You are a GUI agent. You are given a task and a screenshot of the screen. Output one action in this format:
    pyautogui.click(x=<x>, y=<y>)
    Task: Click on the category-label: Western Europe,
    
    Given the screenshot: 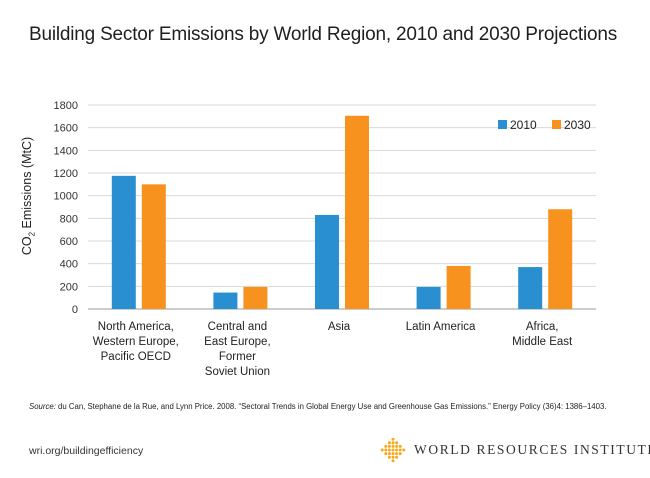 What is the action you would take?
    pyautogui.click(x=136, y=342)
    